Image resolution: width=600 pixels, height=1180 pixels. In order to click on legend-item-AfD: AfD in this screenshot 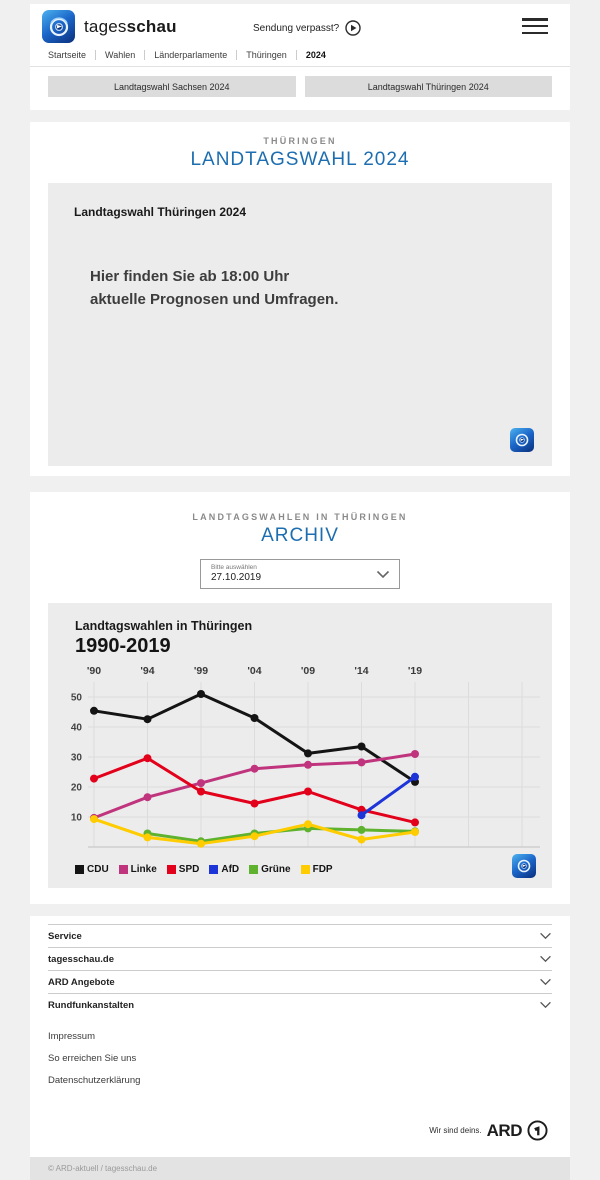, I will do `click(224, 869)`.